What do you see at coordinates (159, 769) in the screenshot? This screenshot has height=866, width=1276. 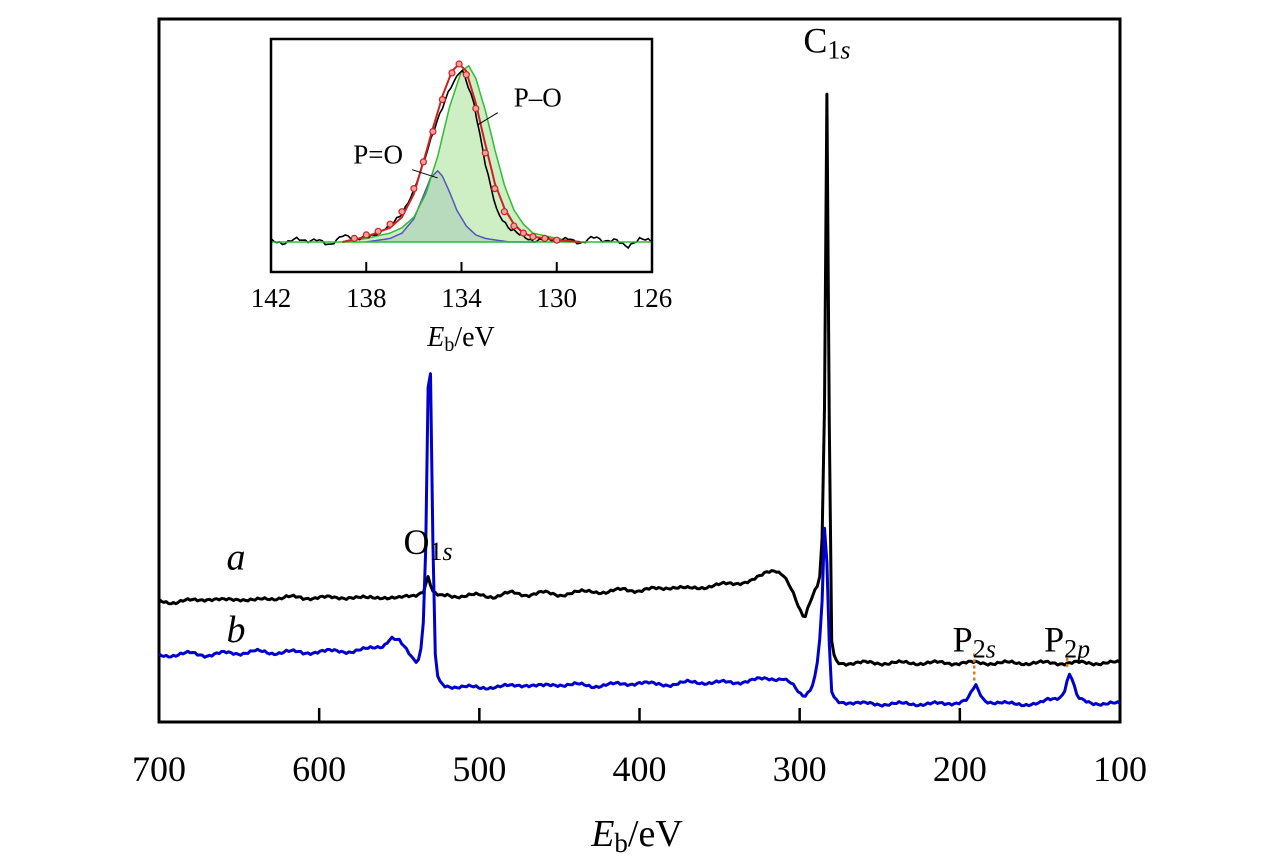 I see `main-x-tick-label: 700` at bounding box center [159, 769].